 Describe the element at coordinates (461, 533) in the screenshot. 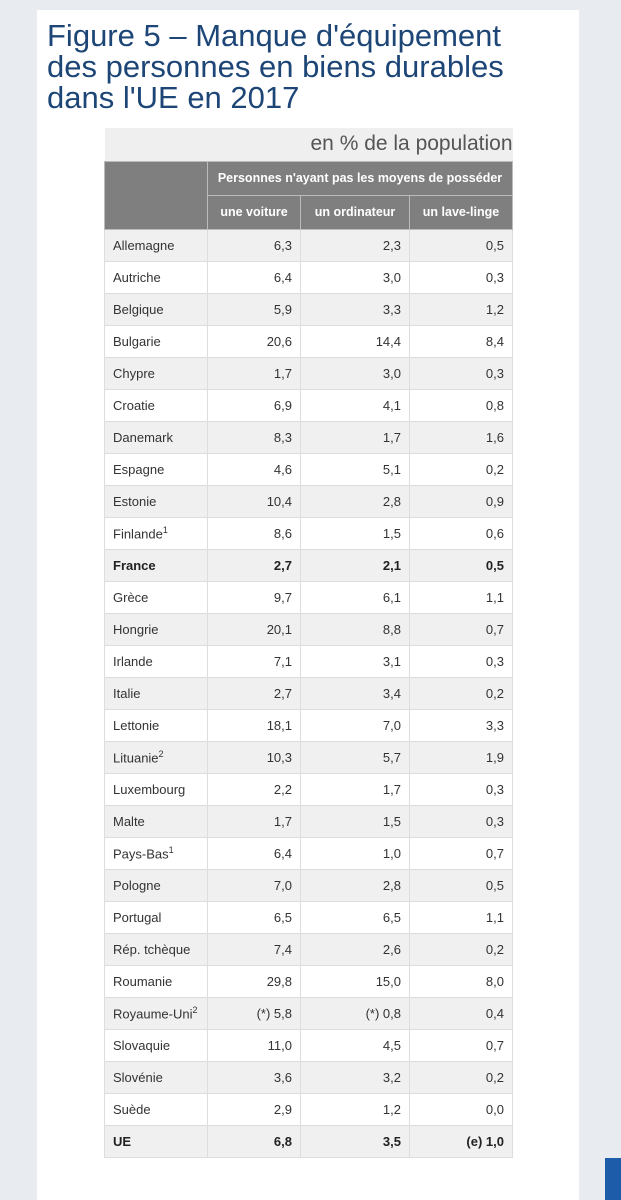

I see `value-cell: 0,6` at that location.